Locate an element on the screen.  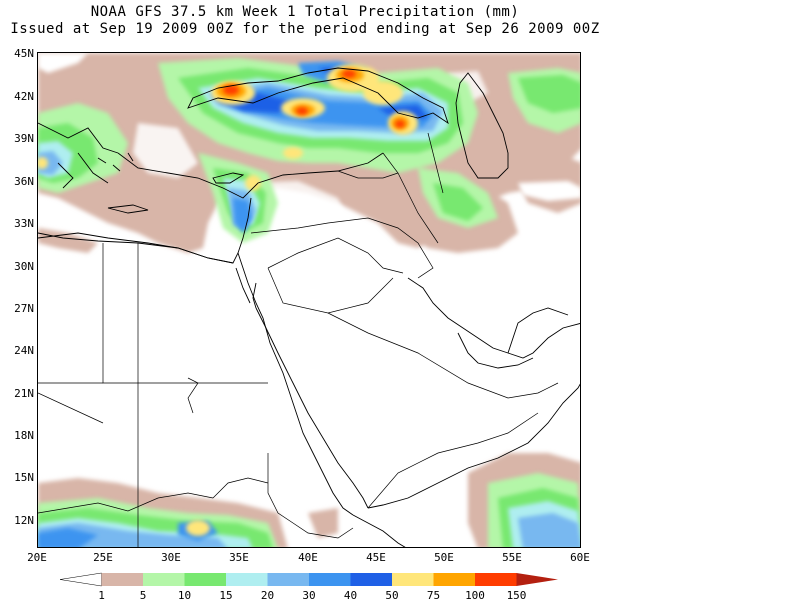
lat-label-27n: 27N is located at coordinates (24, 308).